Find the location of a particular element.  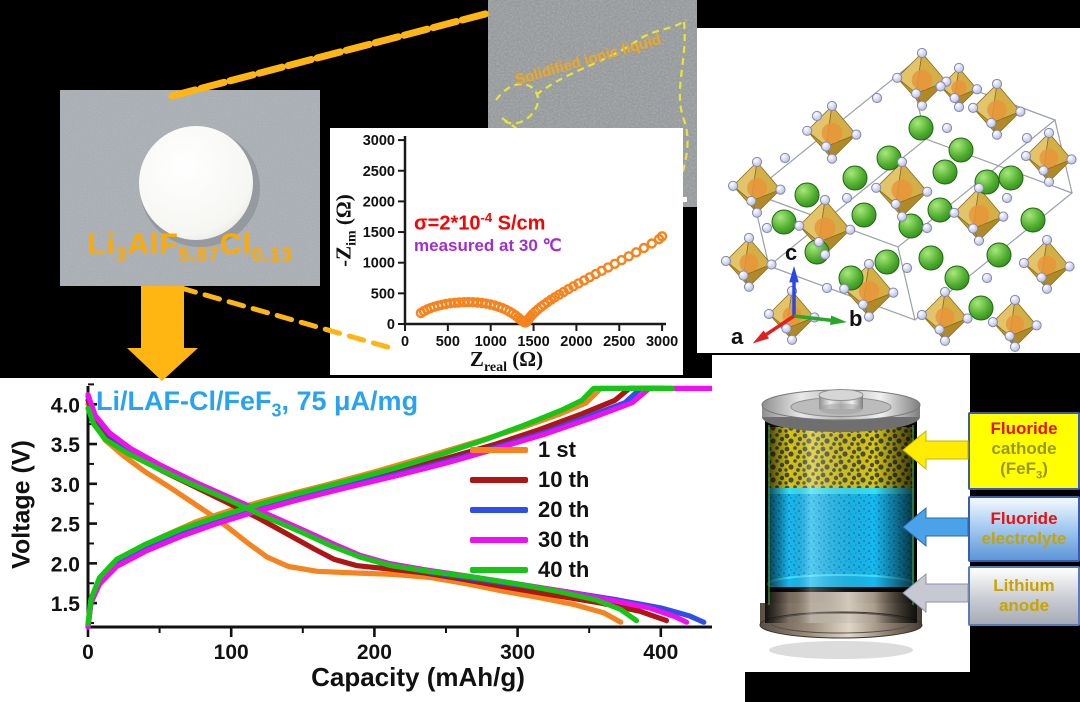

voltage-chart-title: Li/LAF-Cl/FeF3, 75 μA/mg is located at coordinates (257, 403).